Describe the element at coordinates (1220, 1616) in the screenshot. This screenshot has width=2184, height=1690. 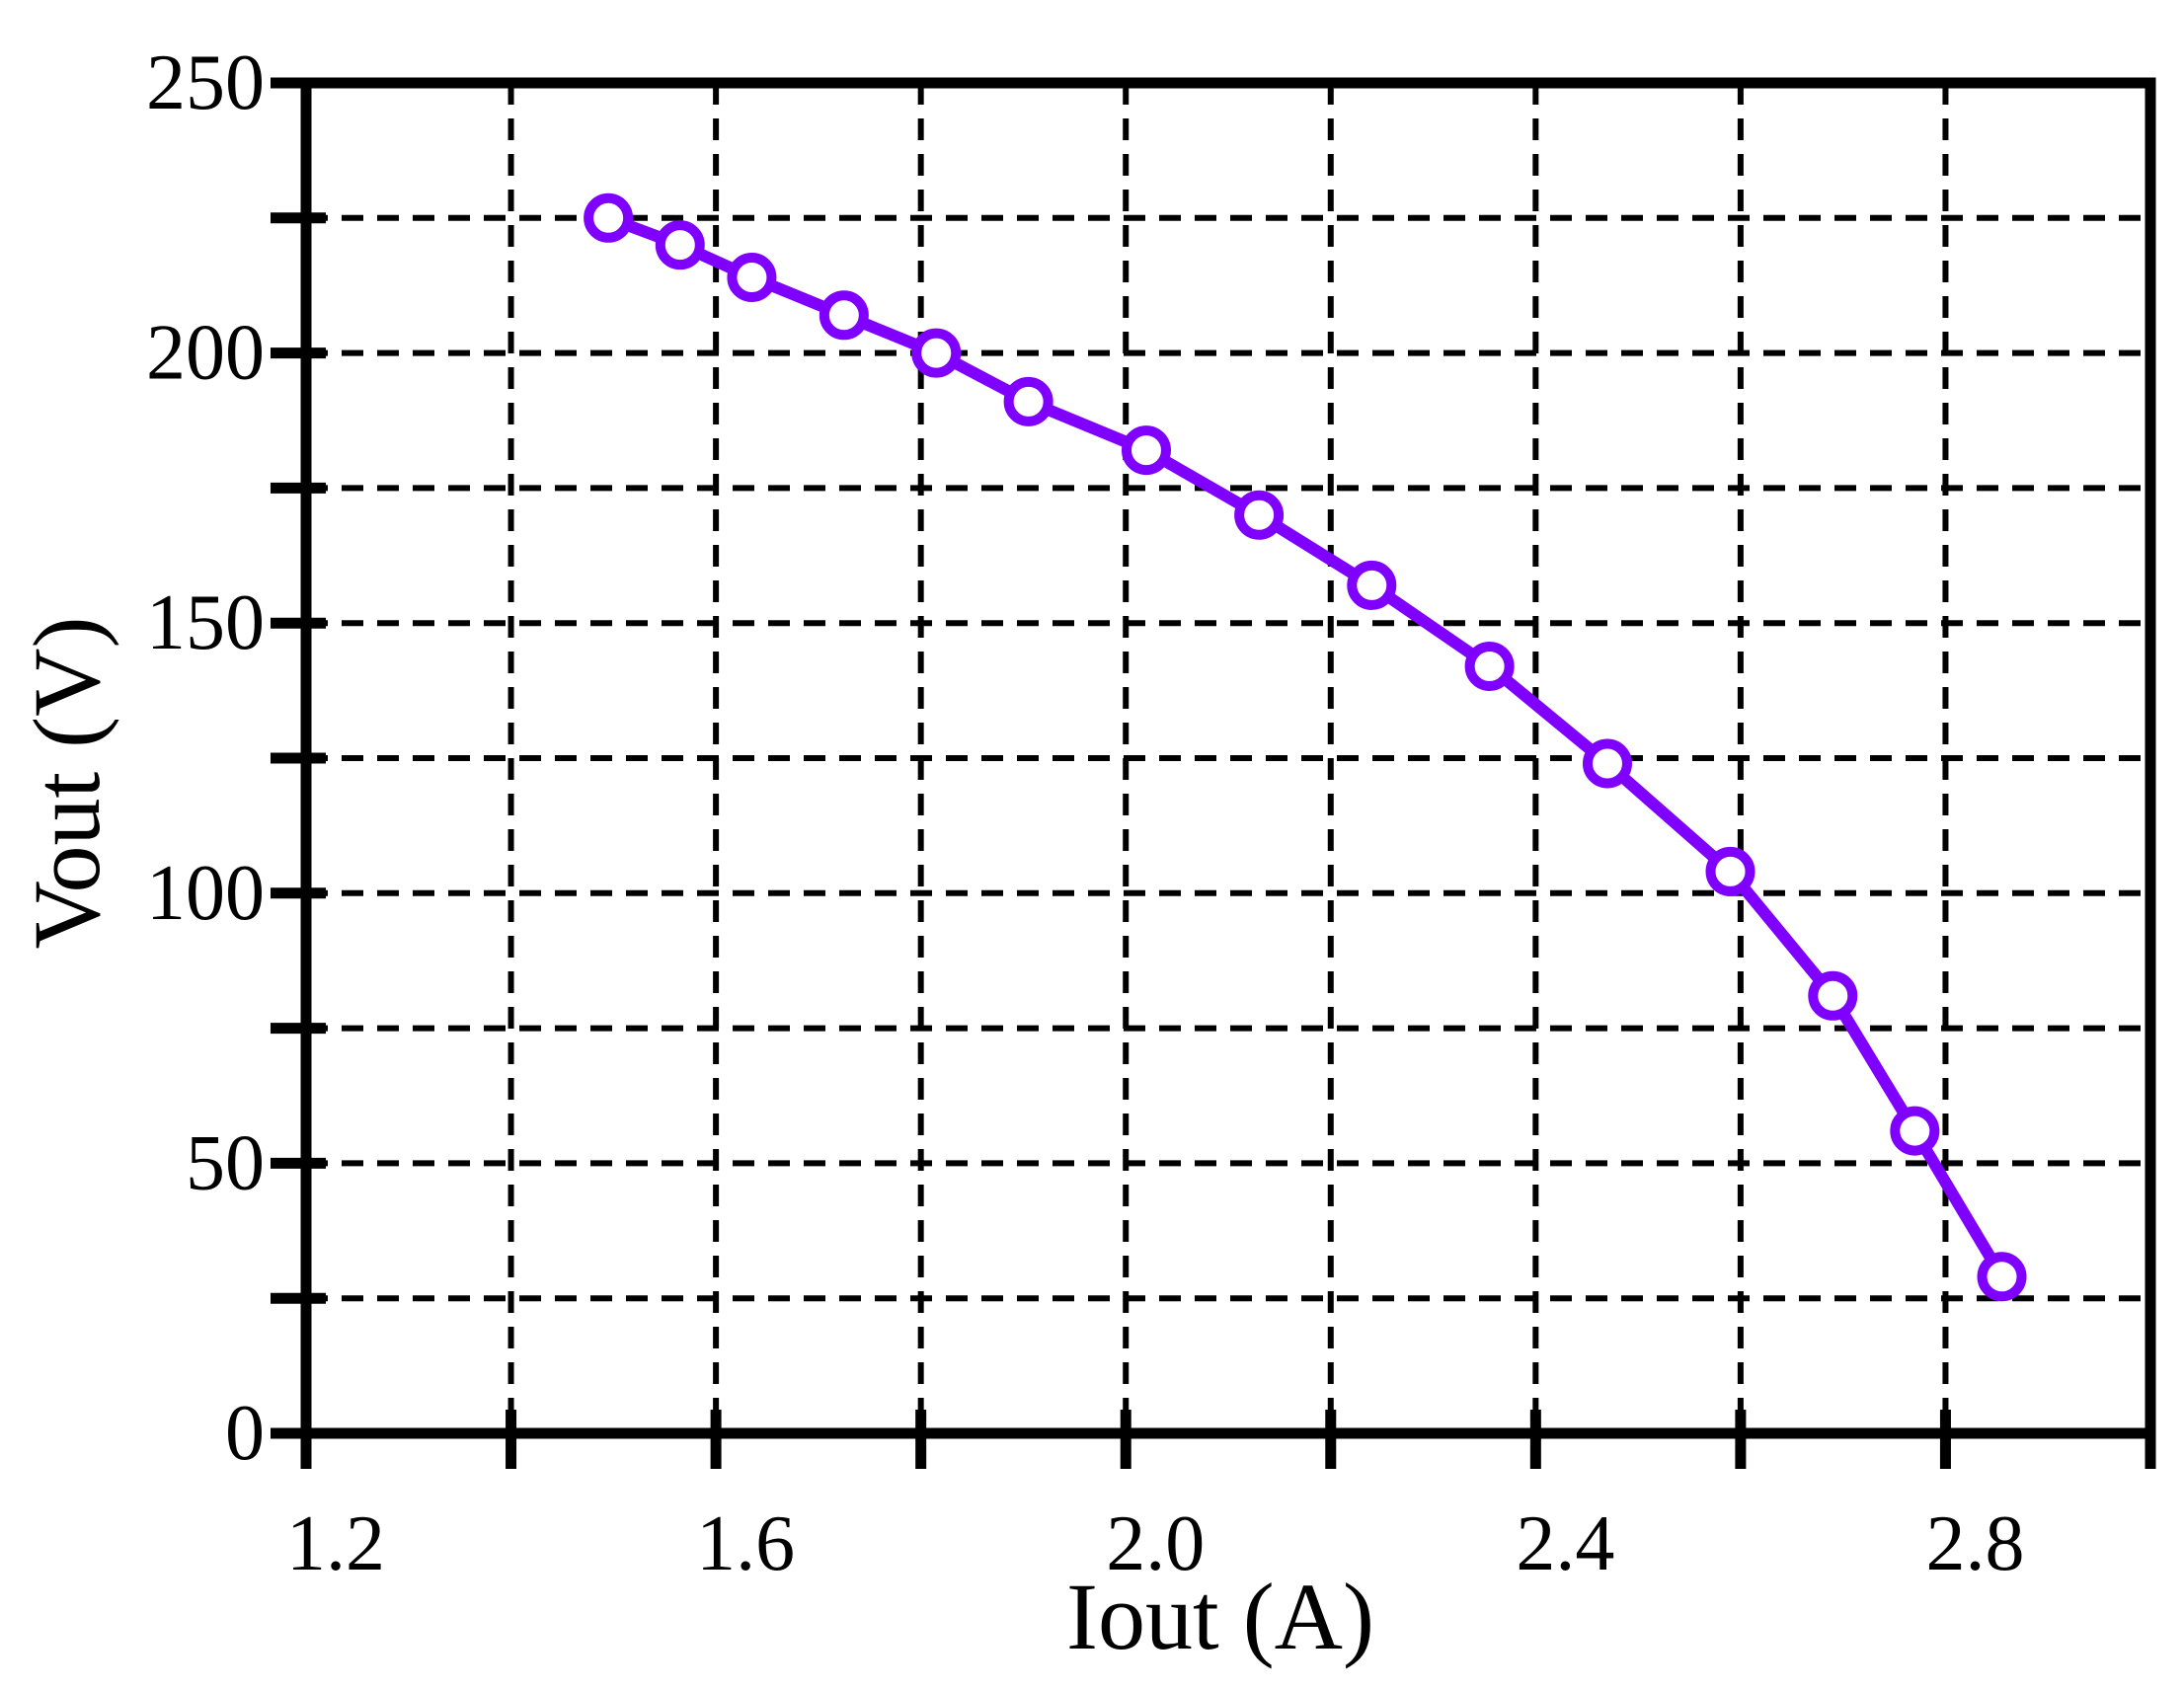
I see `x-axis-label: Iout (A)` at that location.